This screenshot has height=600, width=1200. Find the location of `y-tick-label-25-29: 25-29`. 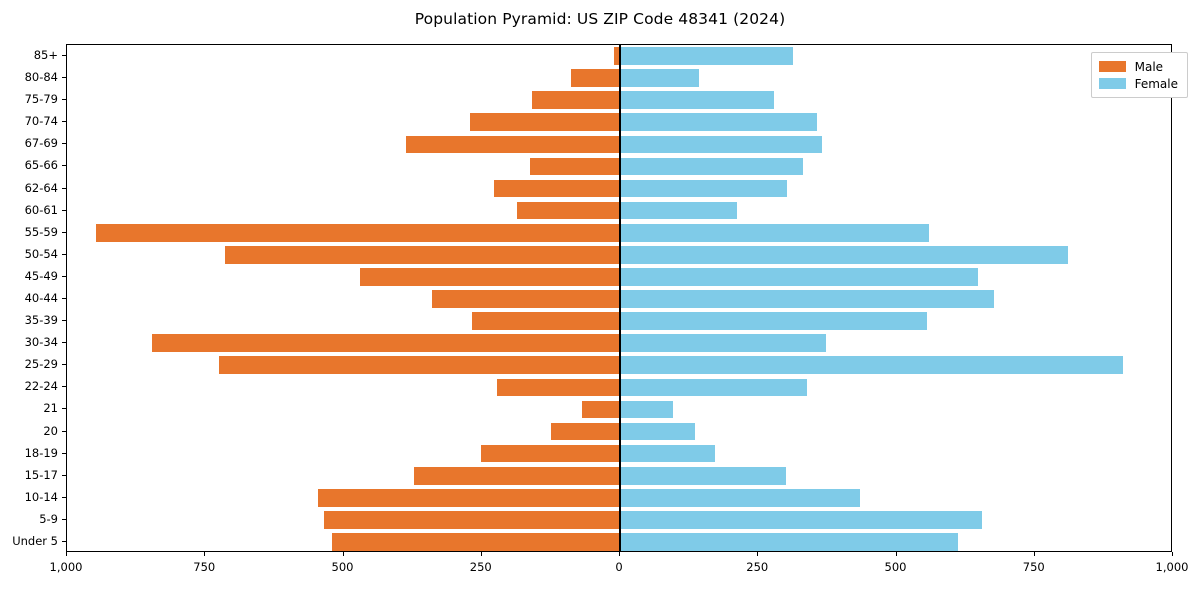

y-tick-label-25-29: 25-29 is located at coordinates (41, 364).